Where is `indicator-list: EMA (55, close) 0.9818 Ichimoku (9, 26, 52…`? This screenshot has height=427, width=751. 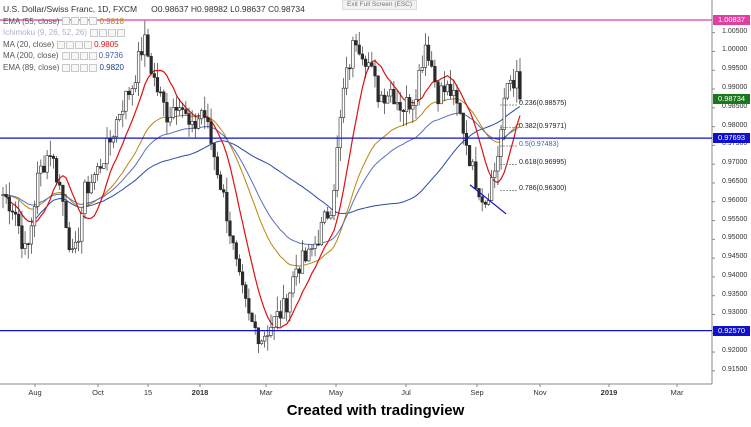 indicator-list: EMA (55, close) 0.9818 Ichimoku (9, 26, 52… is located at coordinates (154, 45).